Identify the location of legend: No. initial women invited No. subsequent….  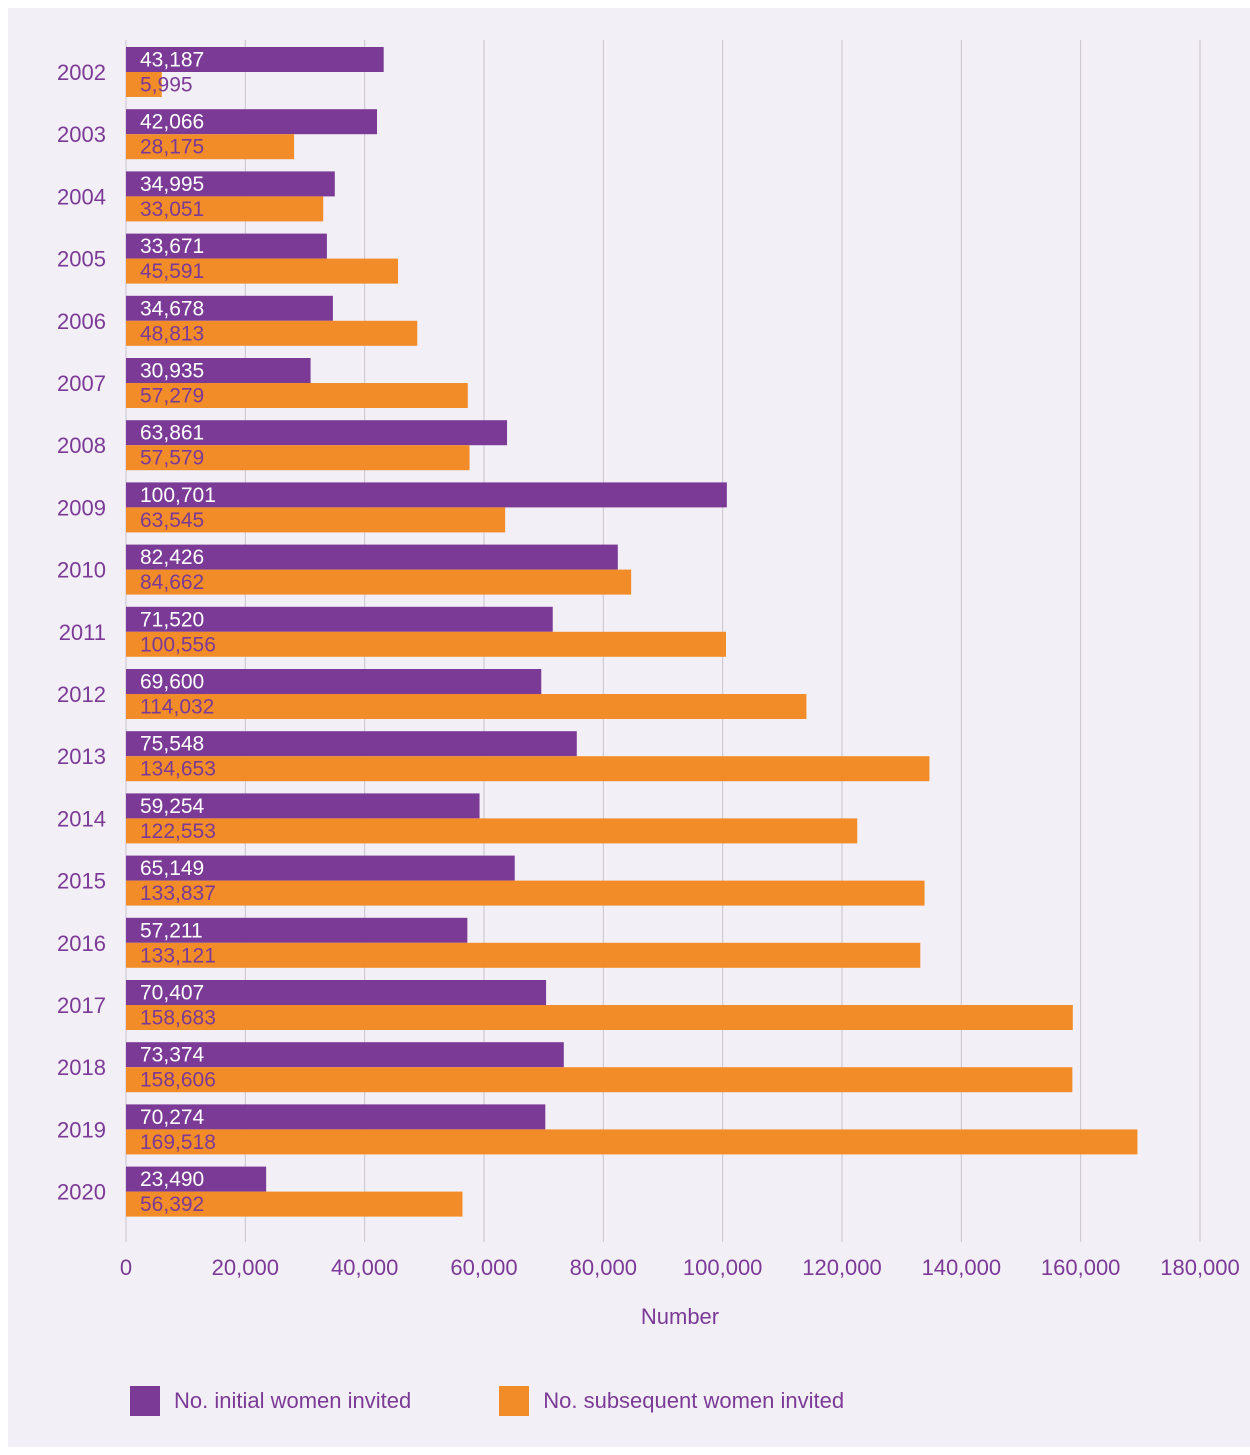
(531, 1401).